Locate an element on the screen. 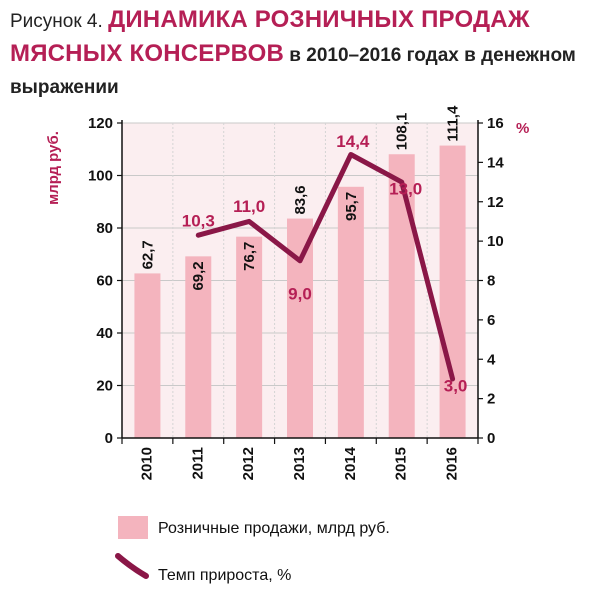  left-tick-label: 100 is located at coordinates (100, 176).